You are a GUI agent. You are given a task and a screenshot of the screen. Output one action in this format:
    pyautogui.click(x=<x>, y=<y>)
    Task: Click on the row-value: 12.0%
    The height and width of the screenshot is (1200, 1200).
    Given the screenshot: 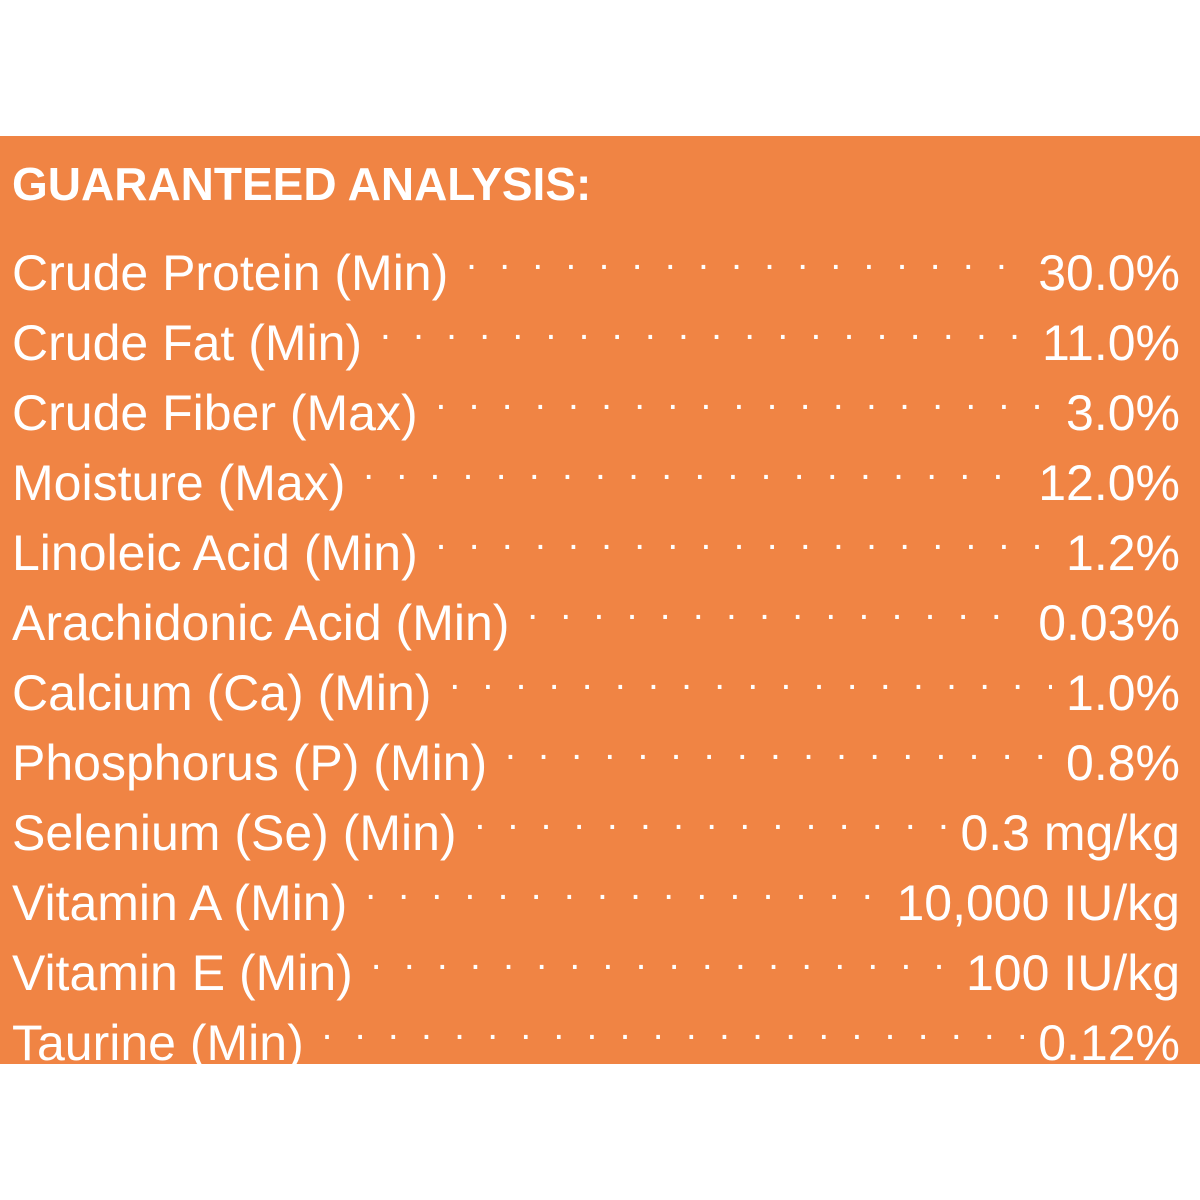 What is the action you would take?
    pyautogui.click(x=1109, y=483)
    